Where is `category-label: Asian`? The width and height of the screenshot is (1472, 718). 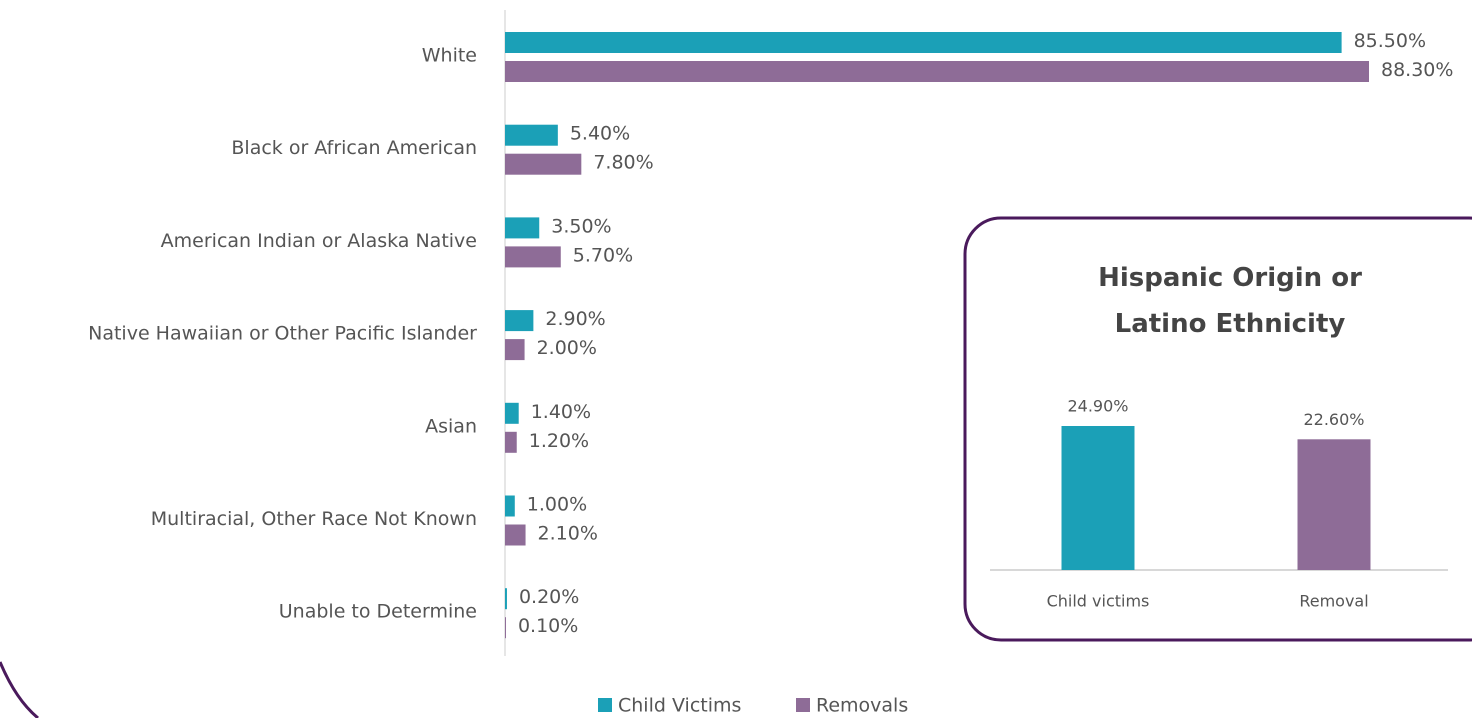 category-label: Asian is located at coordinates (451, 426).